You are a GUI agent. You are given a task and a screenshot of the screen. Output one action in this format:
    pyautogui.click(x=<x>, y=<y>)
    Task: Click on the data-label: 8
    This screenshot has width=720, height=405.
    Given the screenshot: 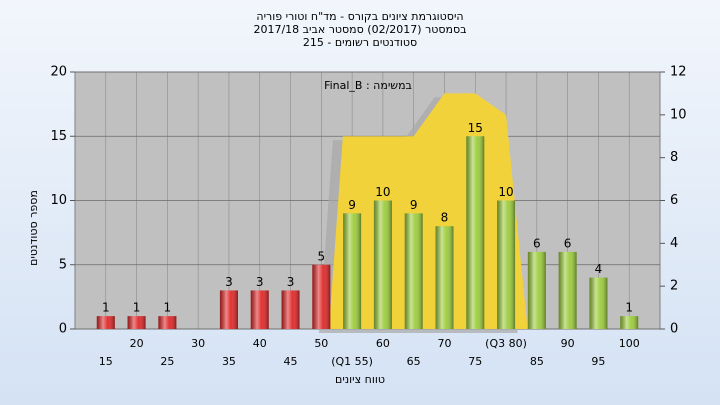 What is the action you would take?
    pyautogui.click(x=445, y=218)
    